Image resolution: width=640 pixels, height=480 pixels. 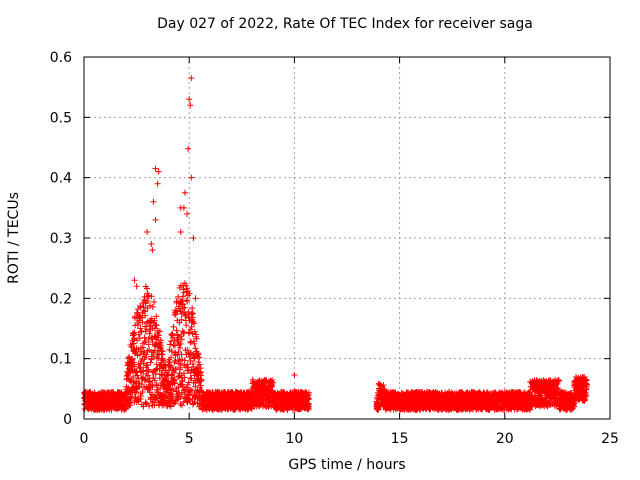 I want to click on x-axis-label: GPS time / hours, so click(x=347, y=465).